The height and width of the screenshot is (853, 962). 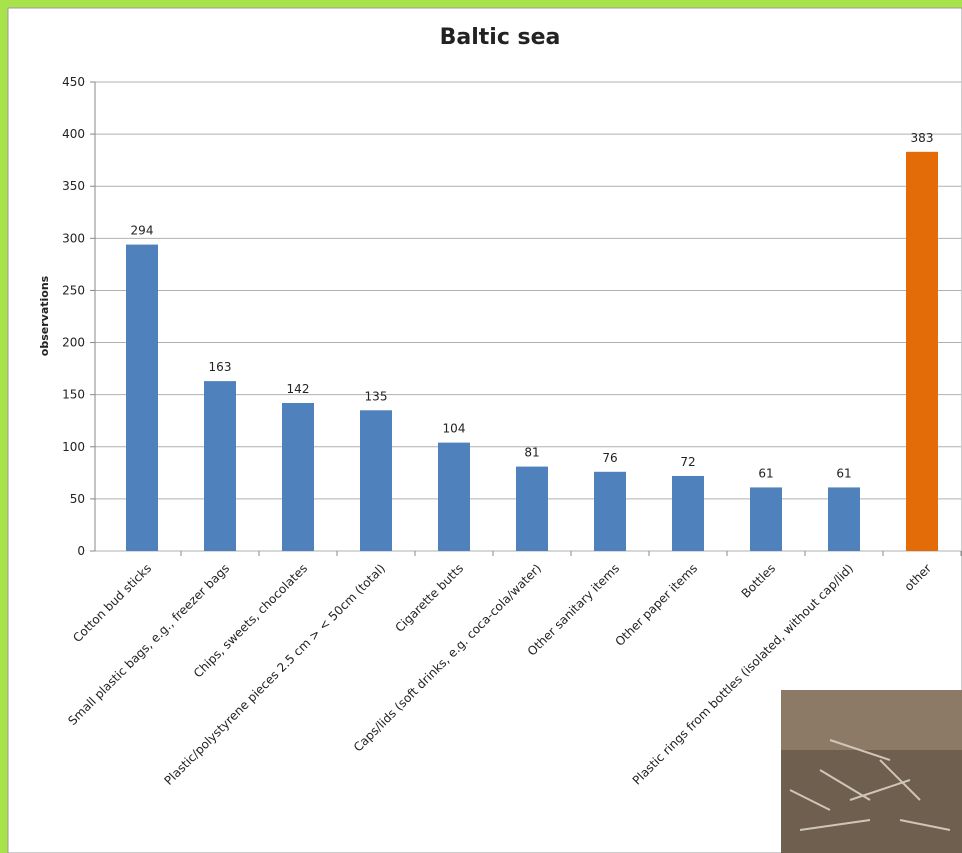 I want to click on y-tick-label: 300, so click(x=73, y=238).